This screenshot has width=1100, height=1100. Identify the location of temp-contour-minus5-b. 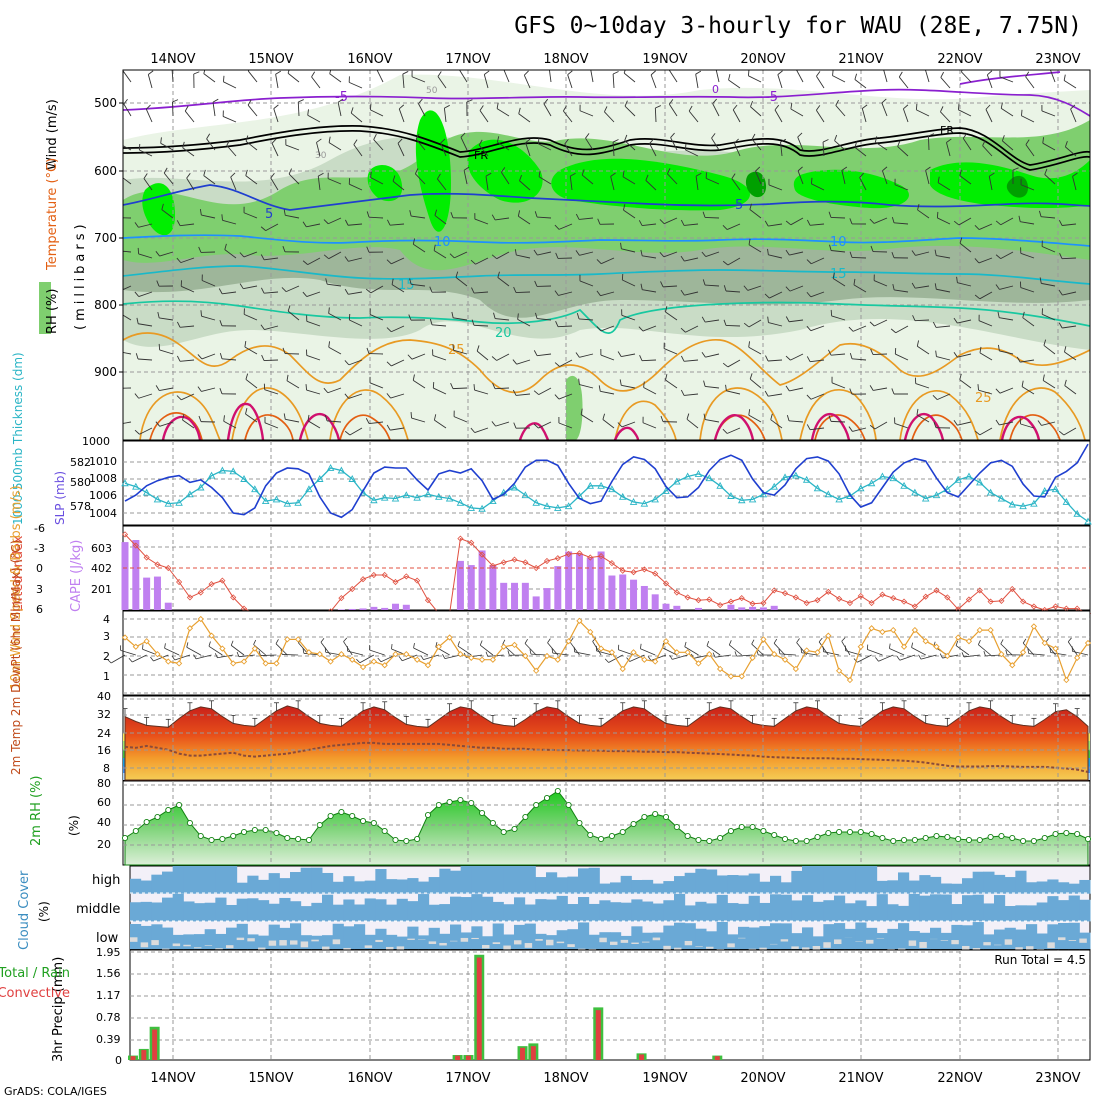
(1010, 78).